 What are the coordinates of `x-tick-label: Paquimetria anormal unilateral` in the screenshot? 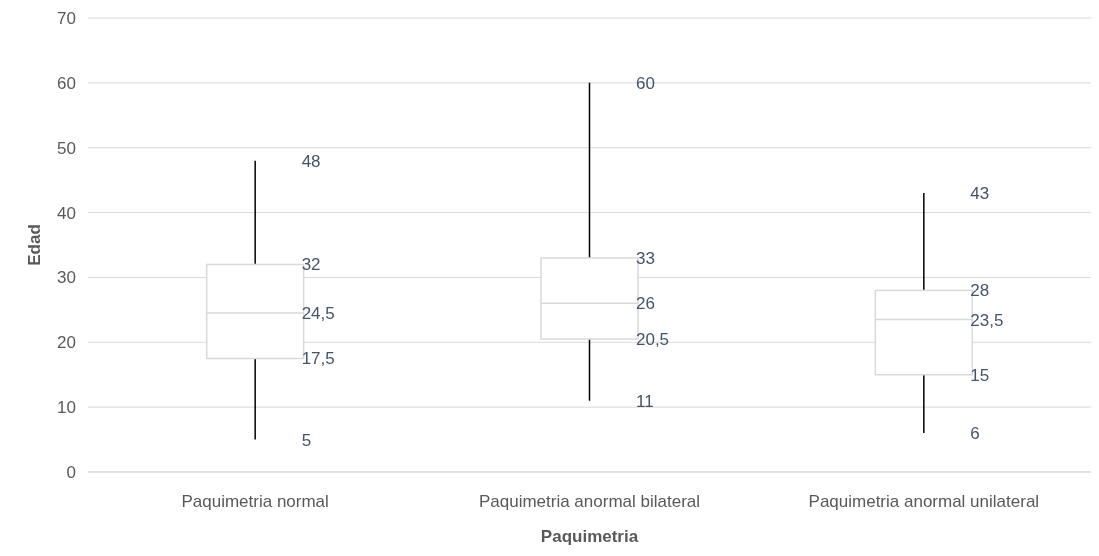 It's located at (924, 501).